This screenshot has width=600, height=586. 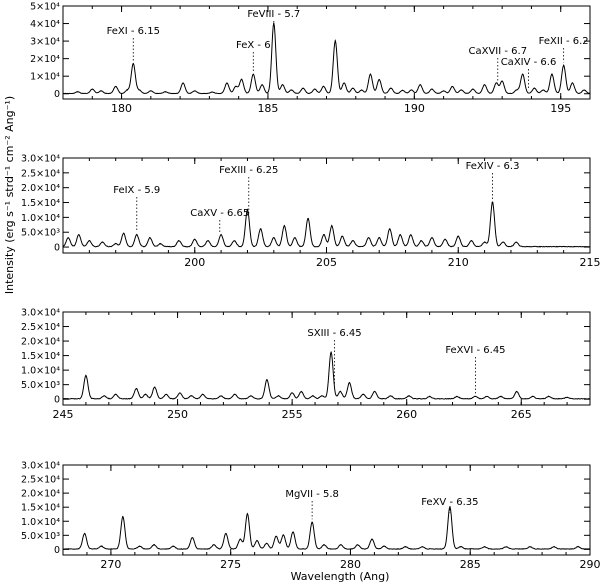 What do you see at coordinates (292, 414) in the screenshot?
I see `x-tick-label: 255` at bounding box center [292, 414].